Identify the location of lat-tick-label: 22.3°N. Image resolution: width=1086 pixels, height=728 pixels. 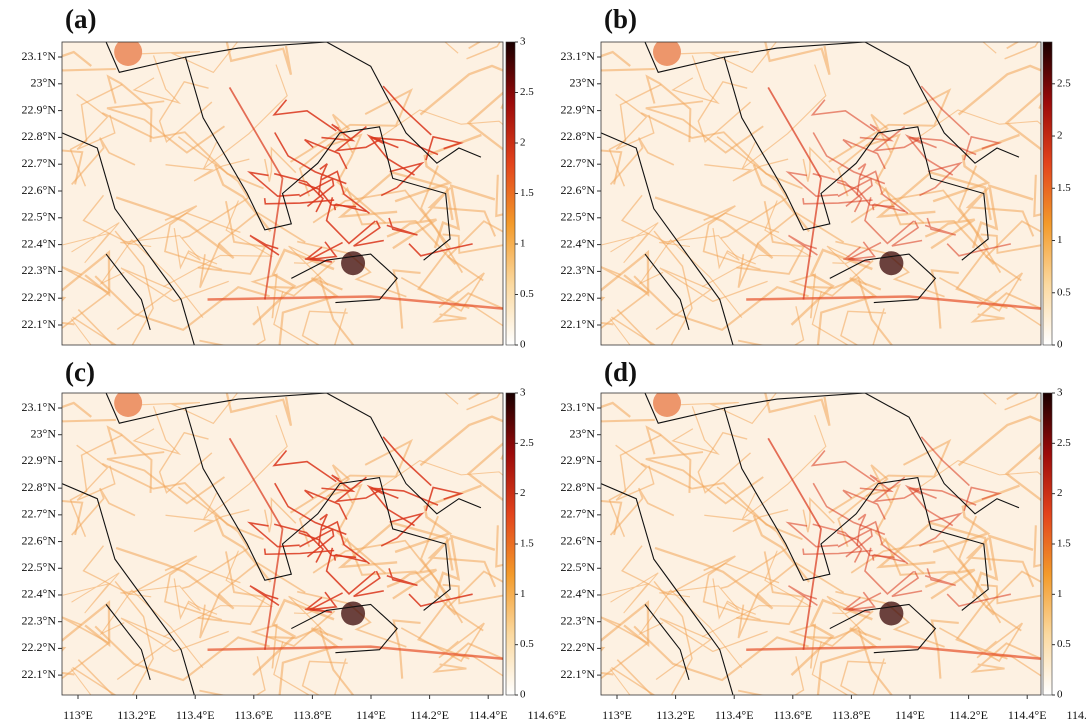
(39, 270).